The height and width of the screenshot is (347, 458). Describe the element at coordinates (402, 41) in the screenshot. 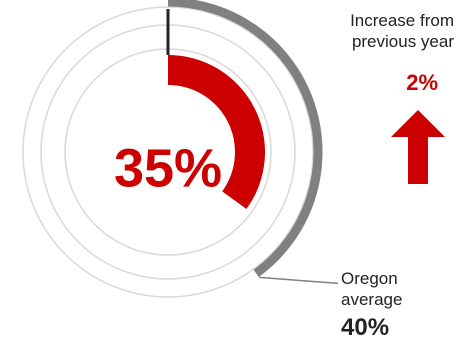

I see `increase-label-line2: previous year` at that location.